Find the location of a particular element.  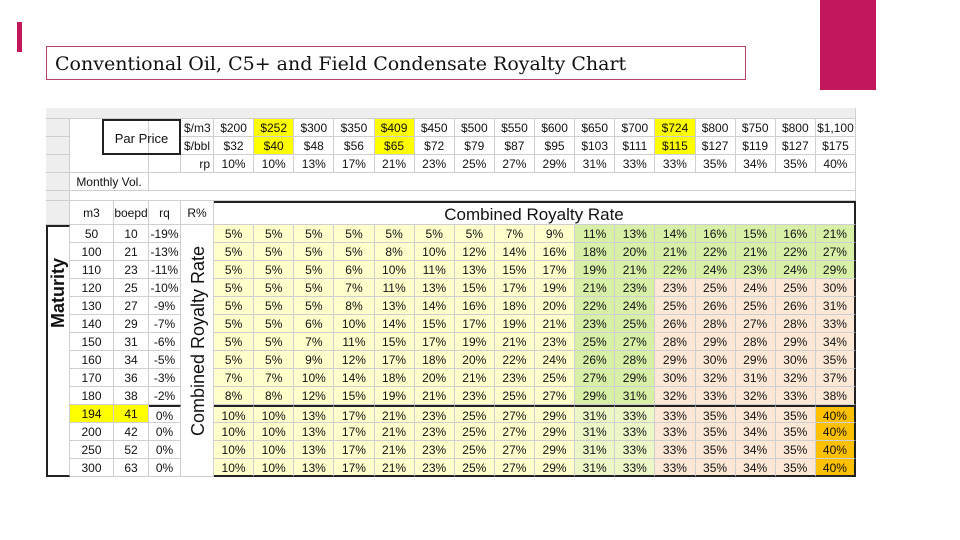

price-bbl-cell: $111 is located at coordinates (635, 146).